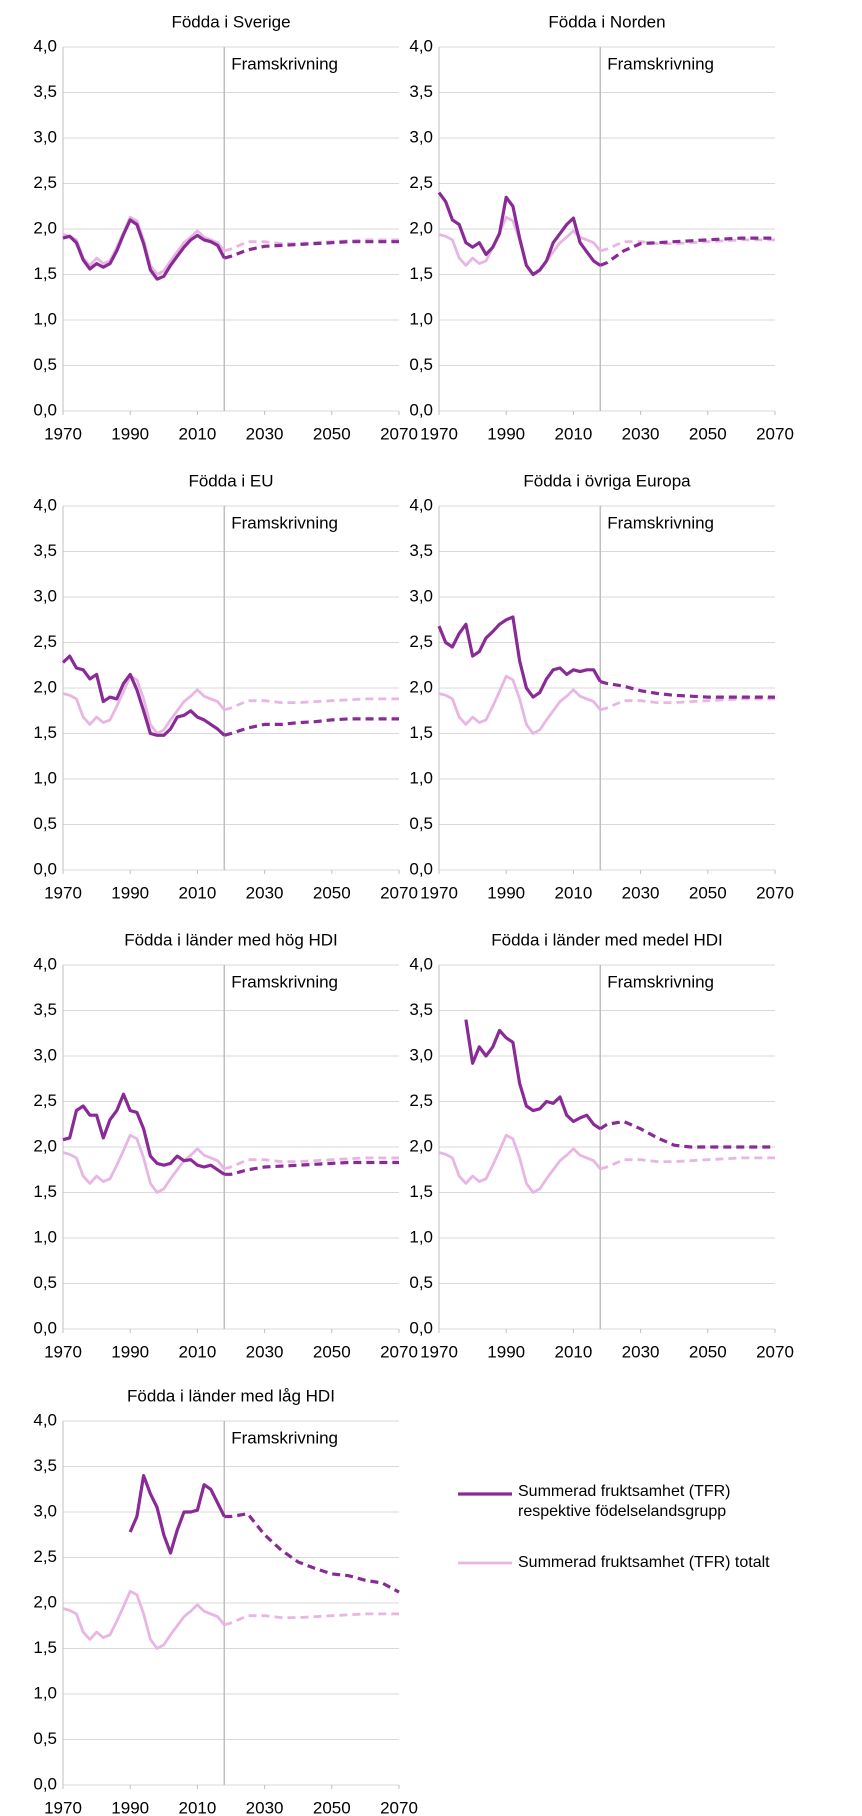  I want to click on chart-title: Födda i länder med hög HDI, so click(231, 939).